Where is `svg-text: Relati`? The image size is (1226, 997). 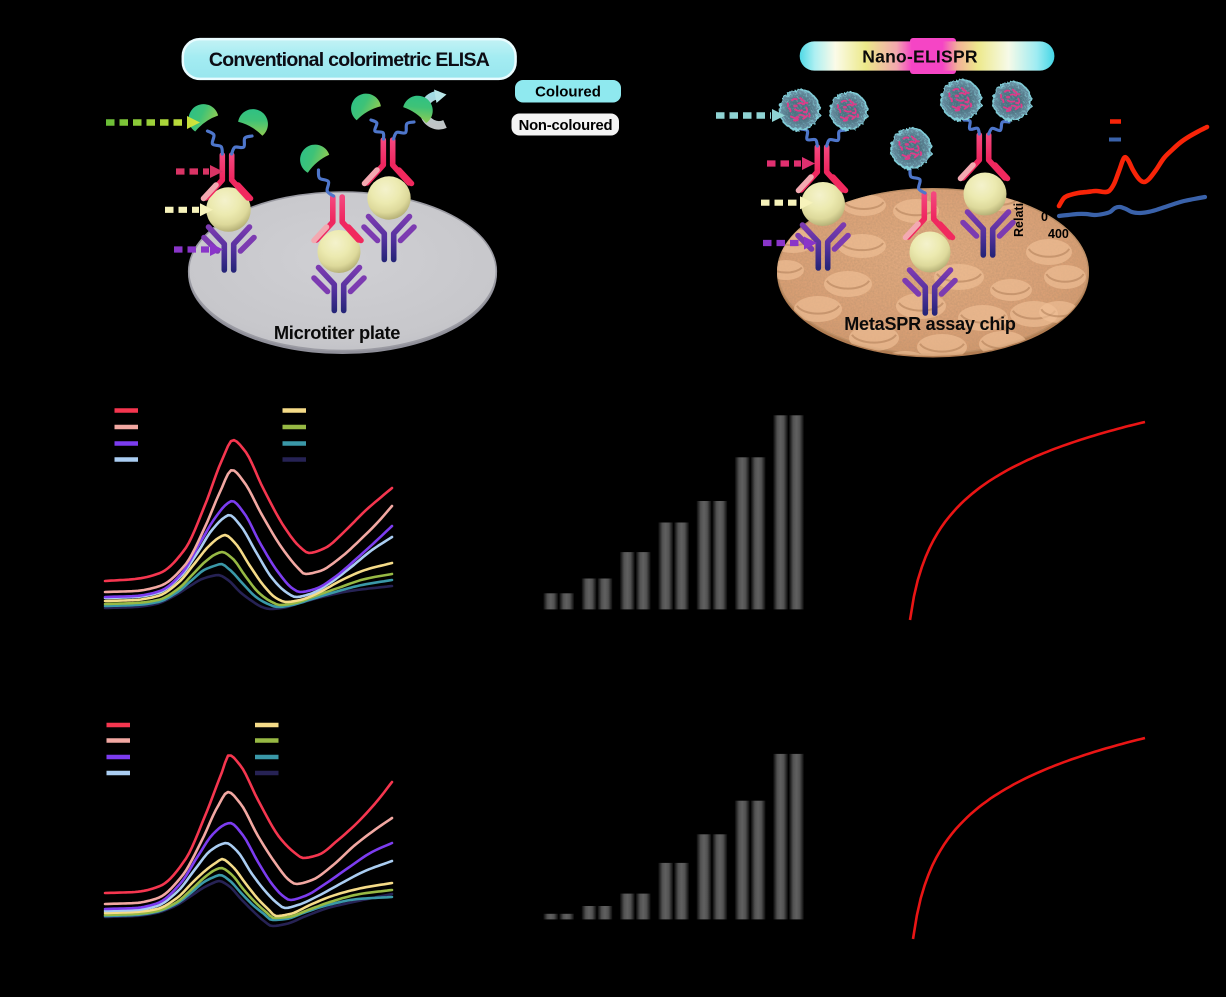
svg-text: Relati is located at coordinates (1019, 220).